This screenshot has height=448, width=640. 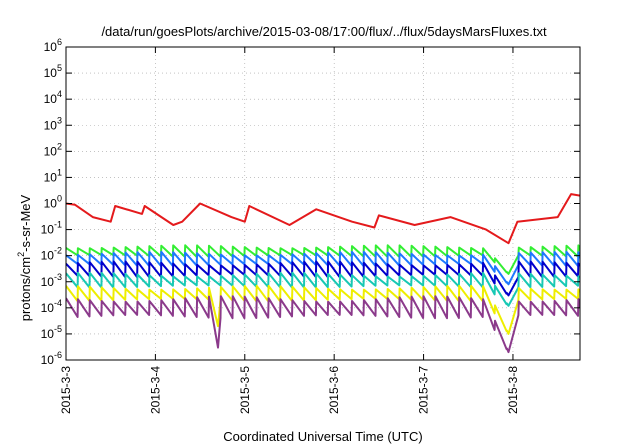 What do you see at coordinates (25, 289) in the screenshot?
I see `y-axis-label-pre: protons/cm` at bounding box center [25, 289].